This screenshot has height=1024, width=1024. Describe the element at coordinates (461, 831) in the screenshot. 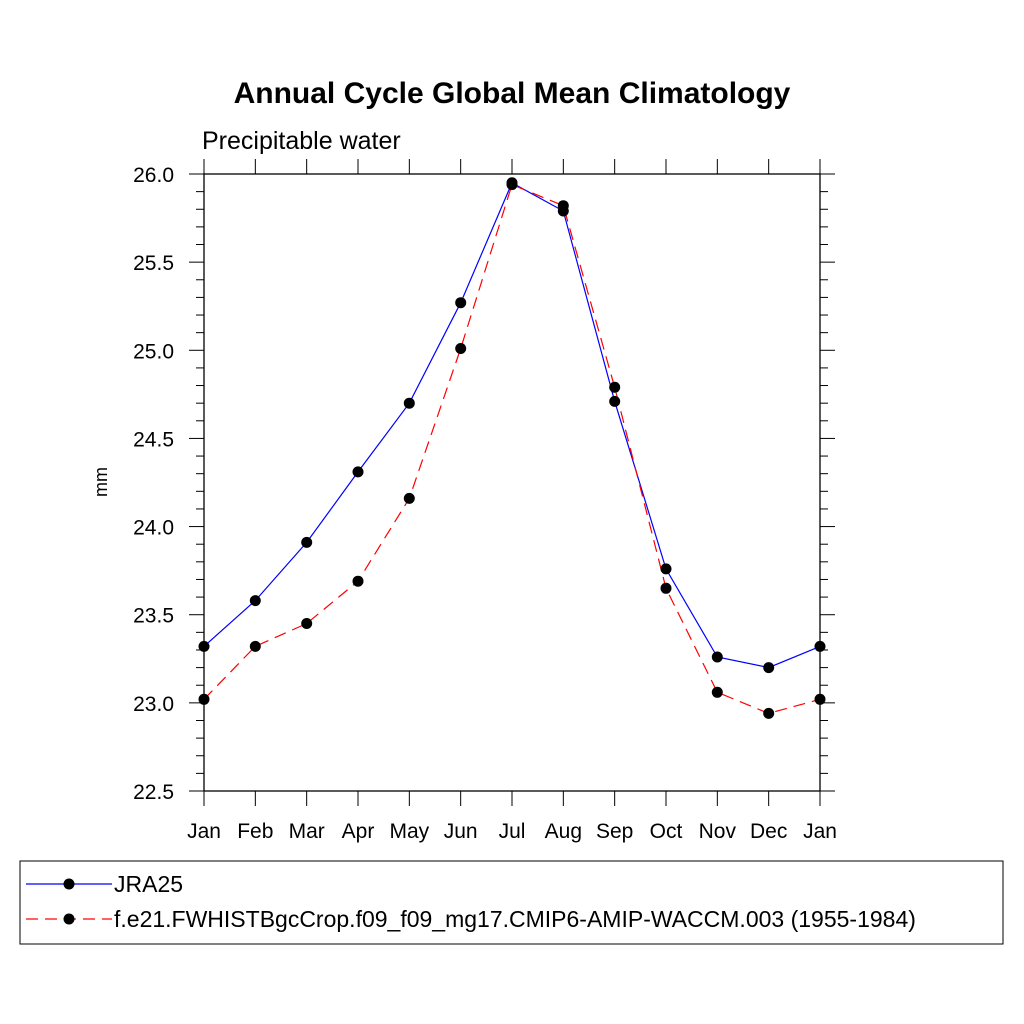

I see `x-tick-label: Jun` at that location.